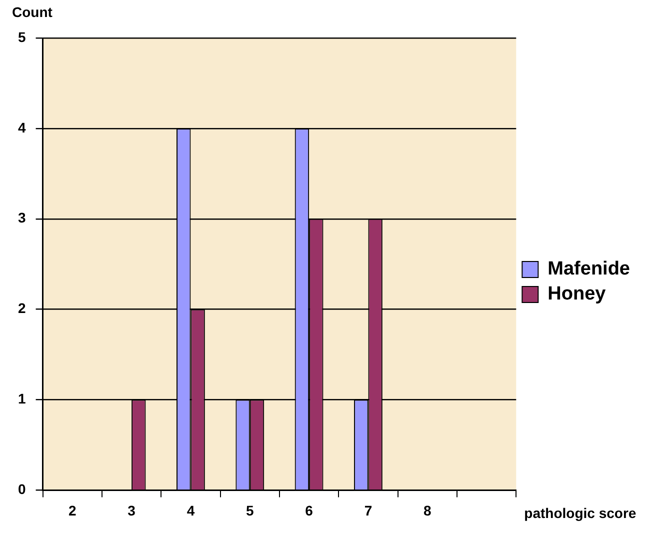 The width and height of the screenshot is (646, 540). What do you see at coordinates (22, 398) in the screenshot?
I see `y-tick-label: 1` at bounding box center [22, 398].